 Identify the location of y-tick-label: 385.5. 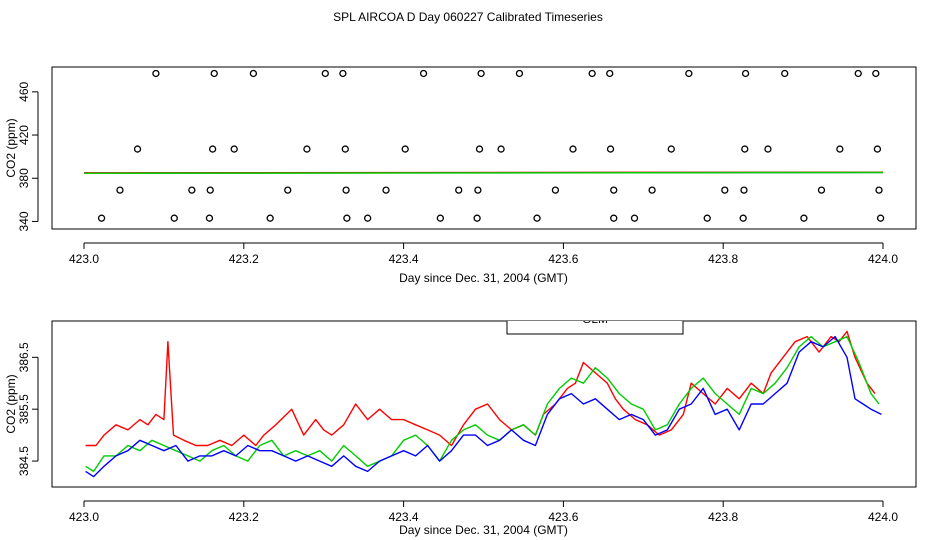
(24, 409).